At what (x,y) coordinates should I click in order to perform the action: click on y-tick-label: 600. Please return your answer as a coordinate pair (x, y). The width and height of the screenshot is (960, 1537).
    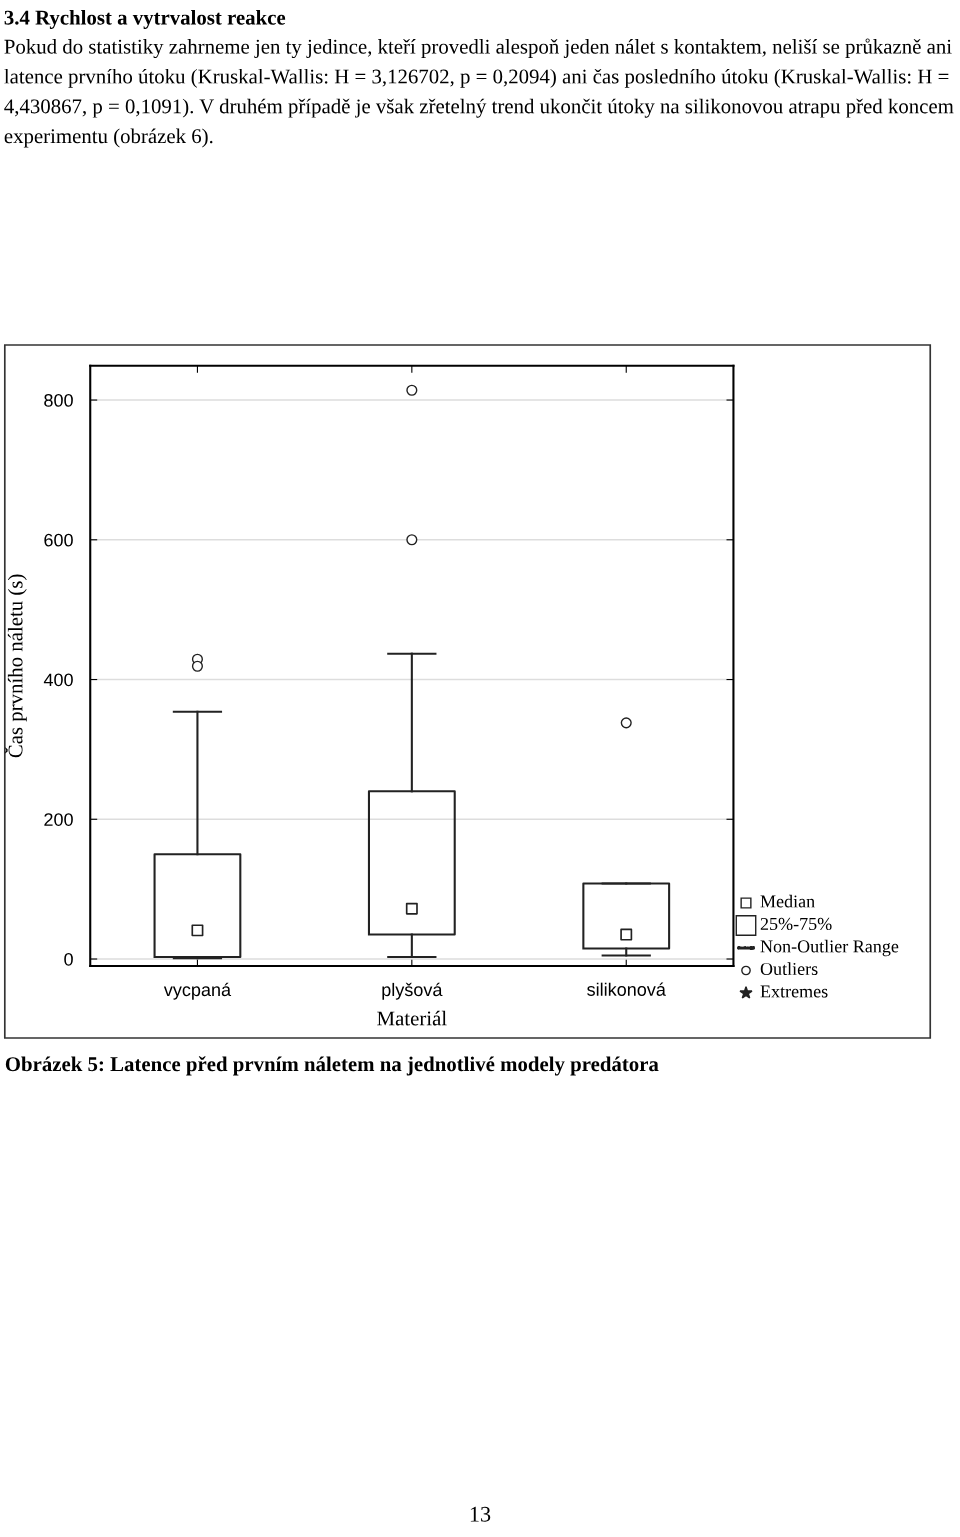
    Looking at the image, I should click on (58, 540).